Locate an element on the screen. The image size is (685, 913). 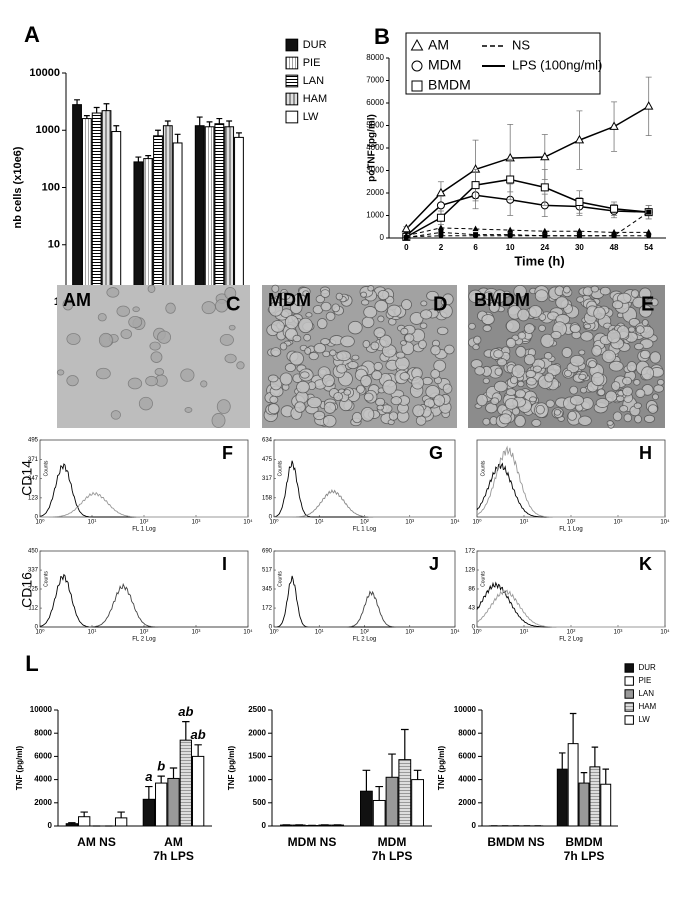
panel-label: L is located at coordinates (31, 663).